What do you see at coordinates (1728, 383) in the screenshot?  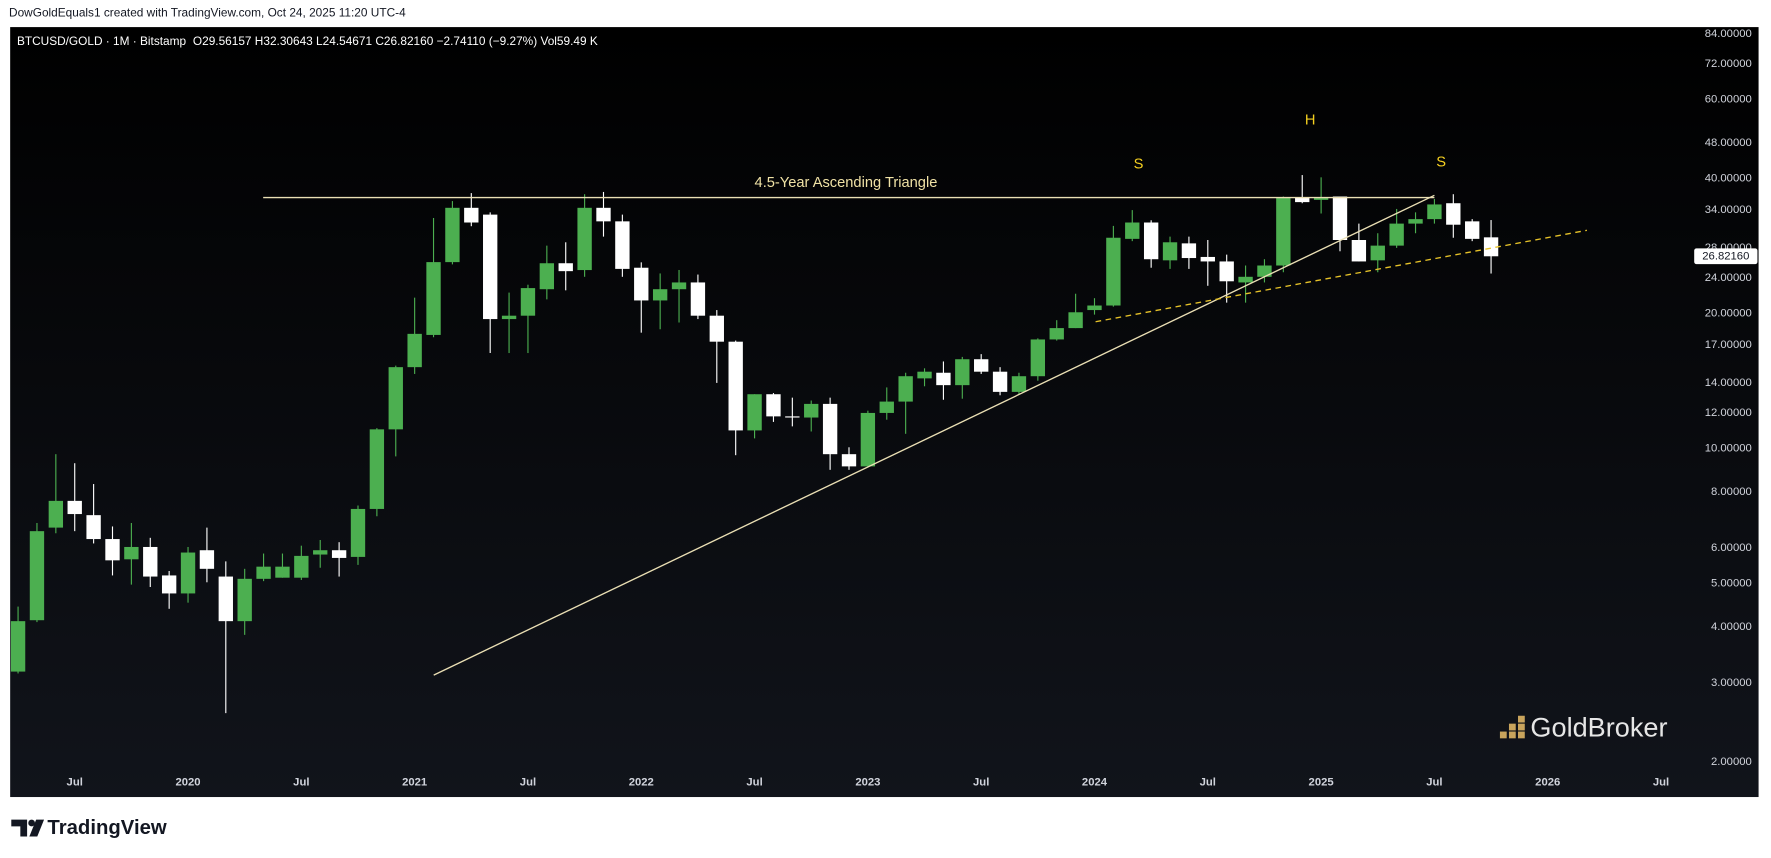 I see `y-tick-label: 14.00000` at bounding box center [1728, 383].